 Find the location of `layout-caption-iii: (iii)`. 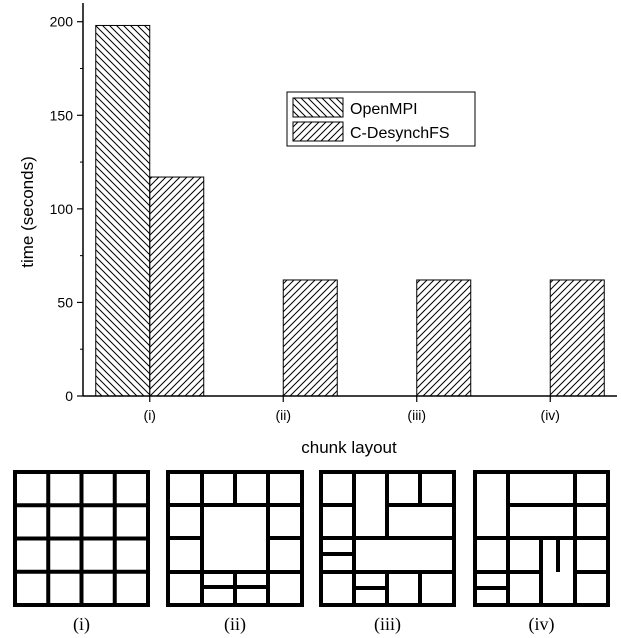

layout-caption-iii: (iii) is located at coordinates (387, 624).